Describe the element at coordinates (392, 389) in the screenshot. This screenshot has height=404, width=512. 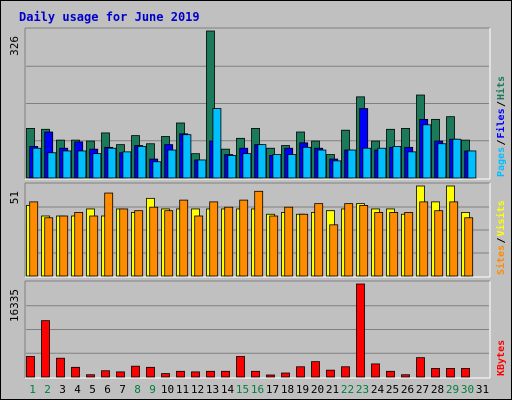
I see `x-tick-label: 25` at that location.